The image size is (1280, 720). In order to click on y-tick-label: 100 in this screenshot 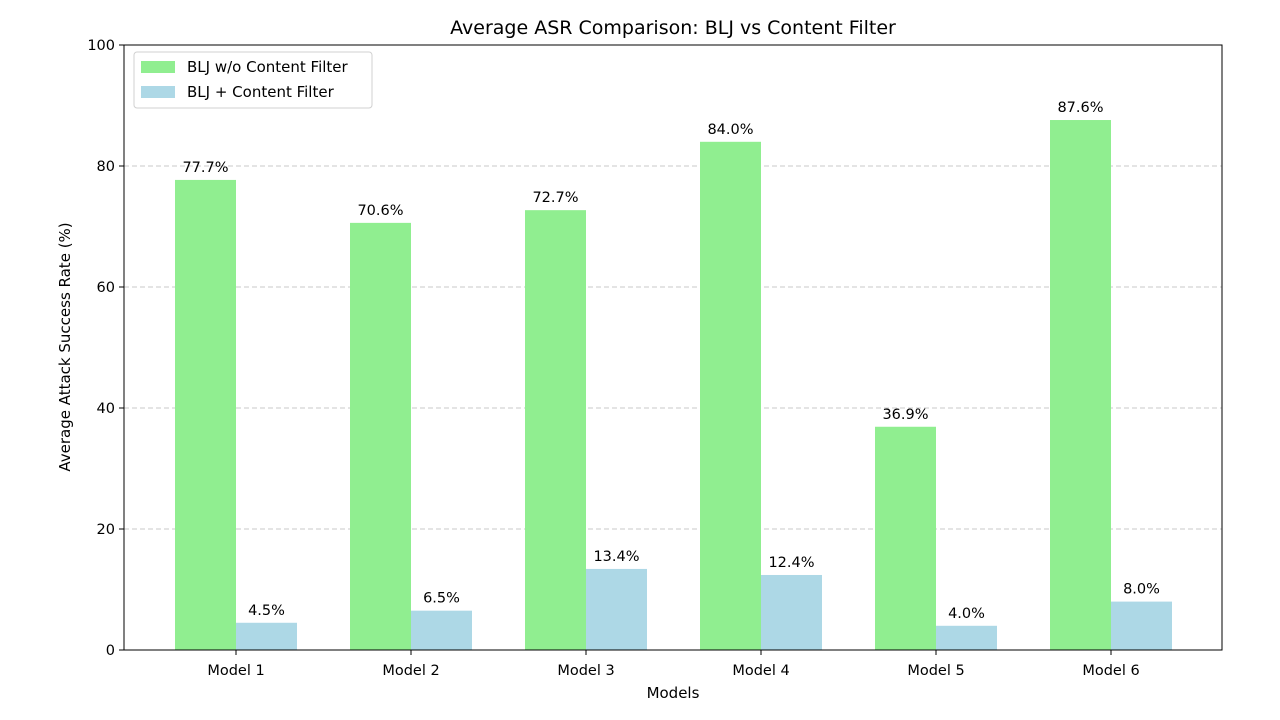, I will do `click(101, 46)`.